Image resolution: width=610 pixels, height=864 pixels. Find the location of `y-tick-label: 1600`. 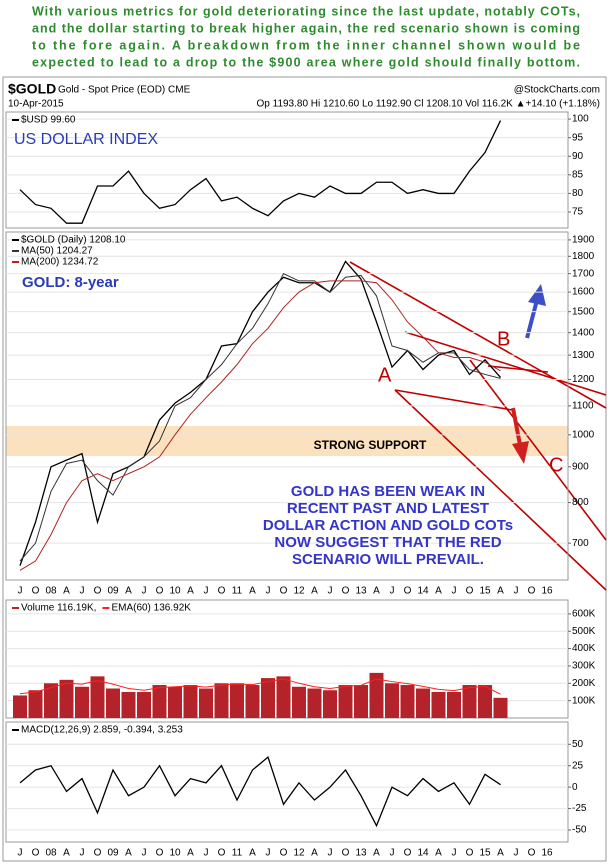

y-tick-label: 1600 is located at coordinates (583, 292).